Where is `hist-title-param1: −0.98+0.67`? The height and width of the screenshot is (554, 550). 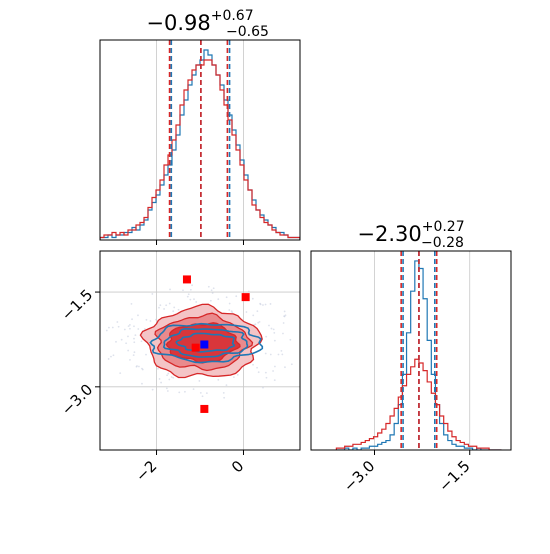 hist-title-param1: −0.98+0.67 is located at coordinates (199, 21).